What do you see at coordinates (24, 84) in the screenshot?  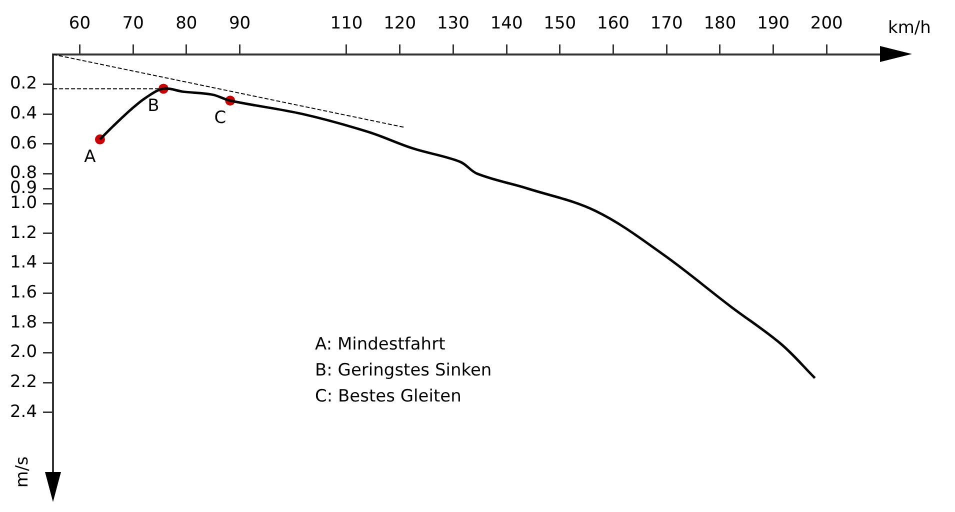 I see `y-tick-label: 0.2` at bounding box center [24, 84].